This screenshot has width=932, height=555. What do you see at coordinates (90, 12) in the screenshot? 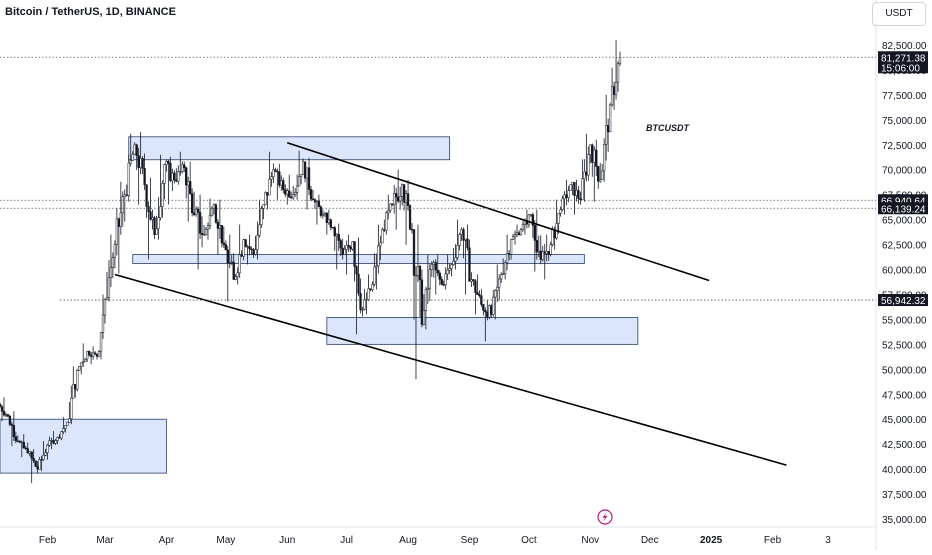
I see `symbol-title: Bitcoin / TetherUS, 1D, BINANCE` at bounding box center [90, 12].